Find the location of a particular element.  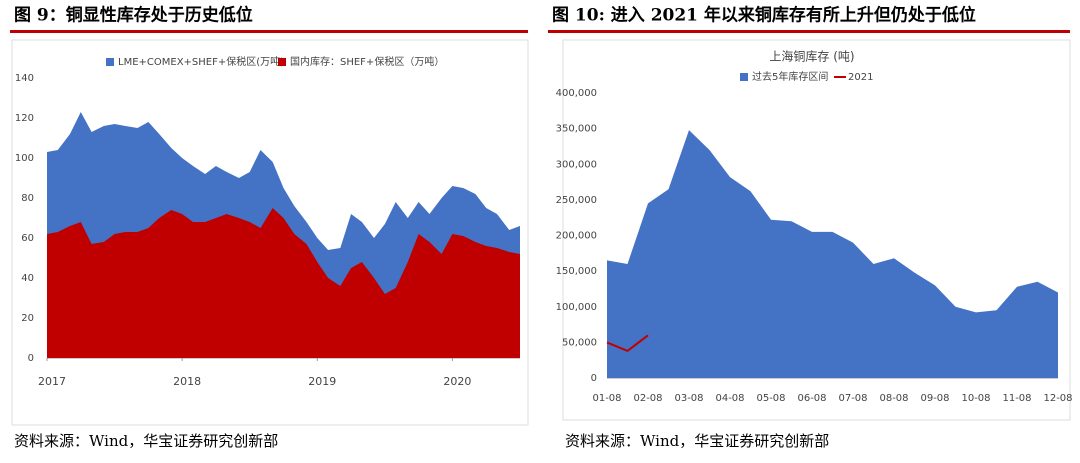

x-tick-label: 07-08 is located at coordinates (852, 398).